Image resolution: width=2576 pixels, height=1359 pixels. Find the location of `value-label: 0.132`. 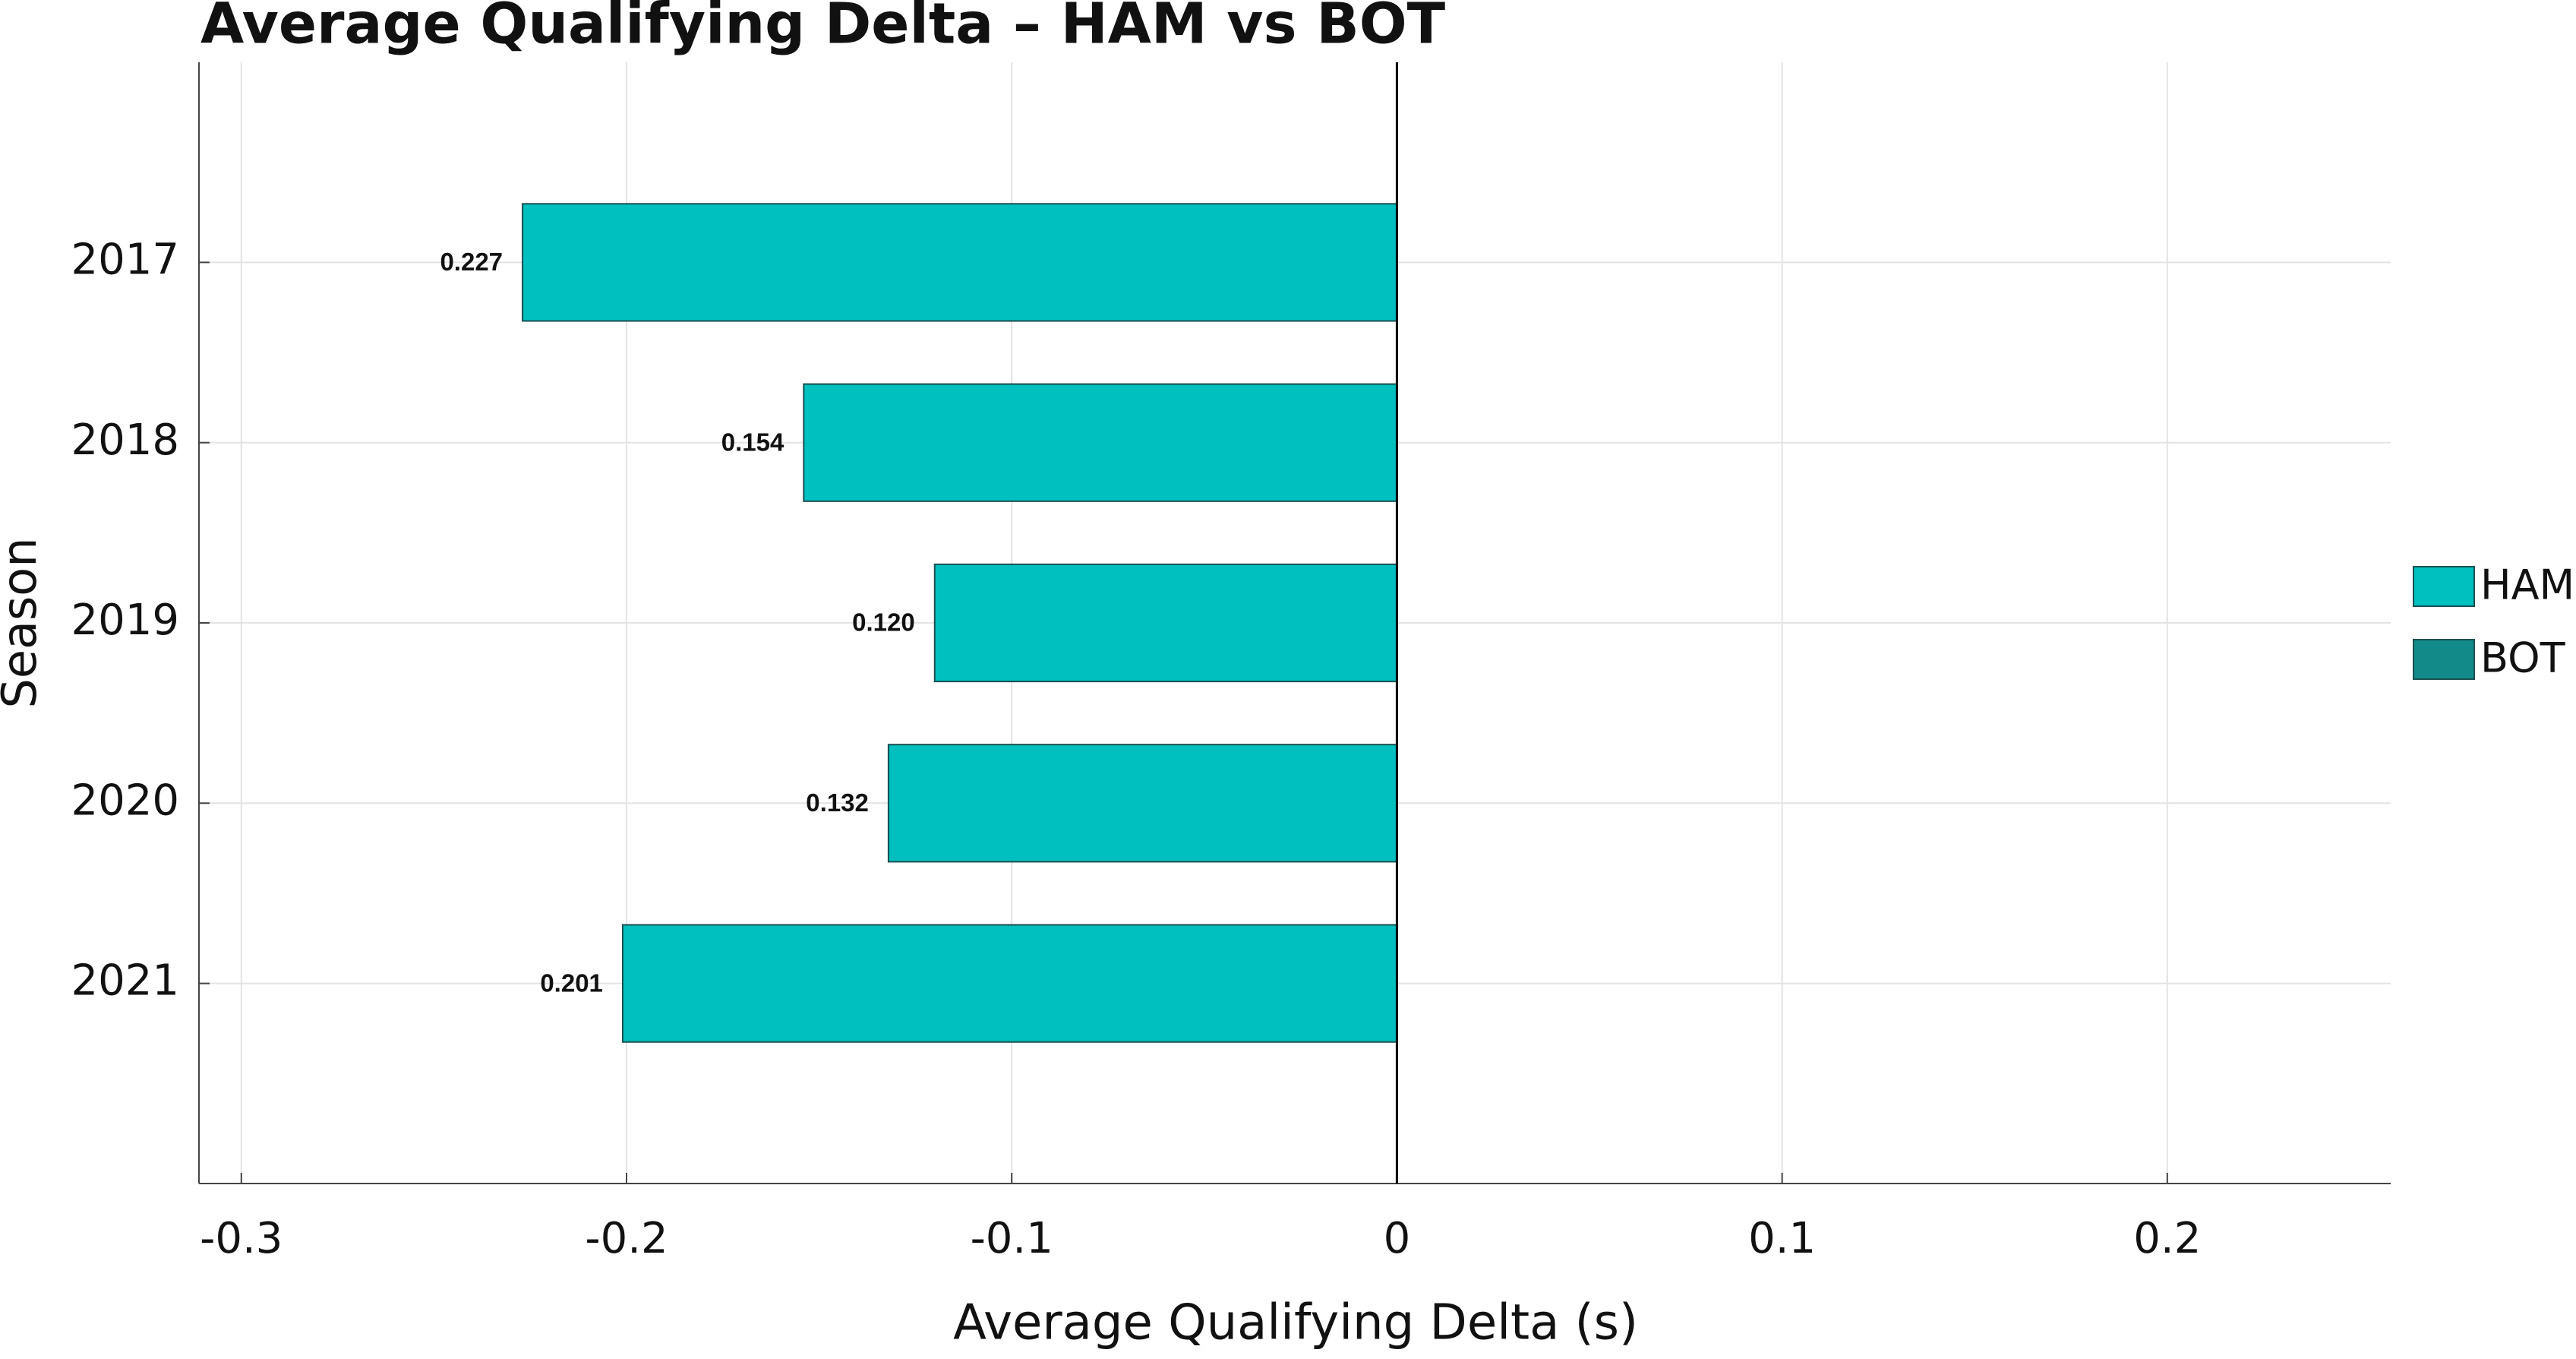

value-label: 0.132 is located at coordinates (837, 803).